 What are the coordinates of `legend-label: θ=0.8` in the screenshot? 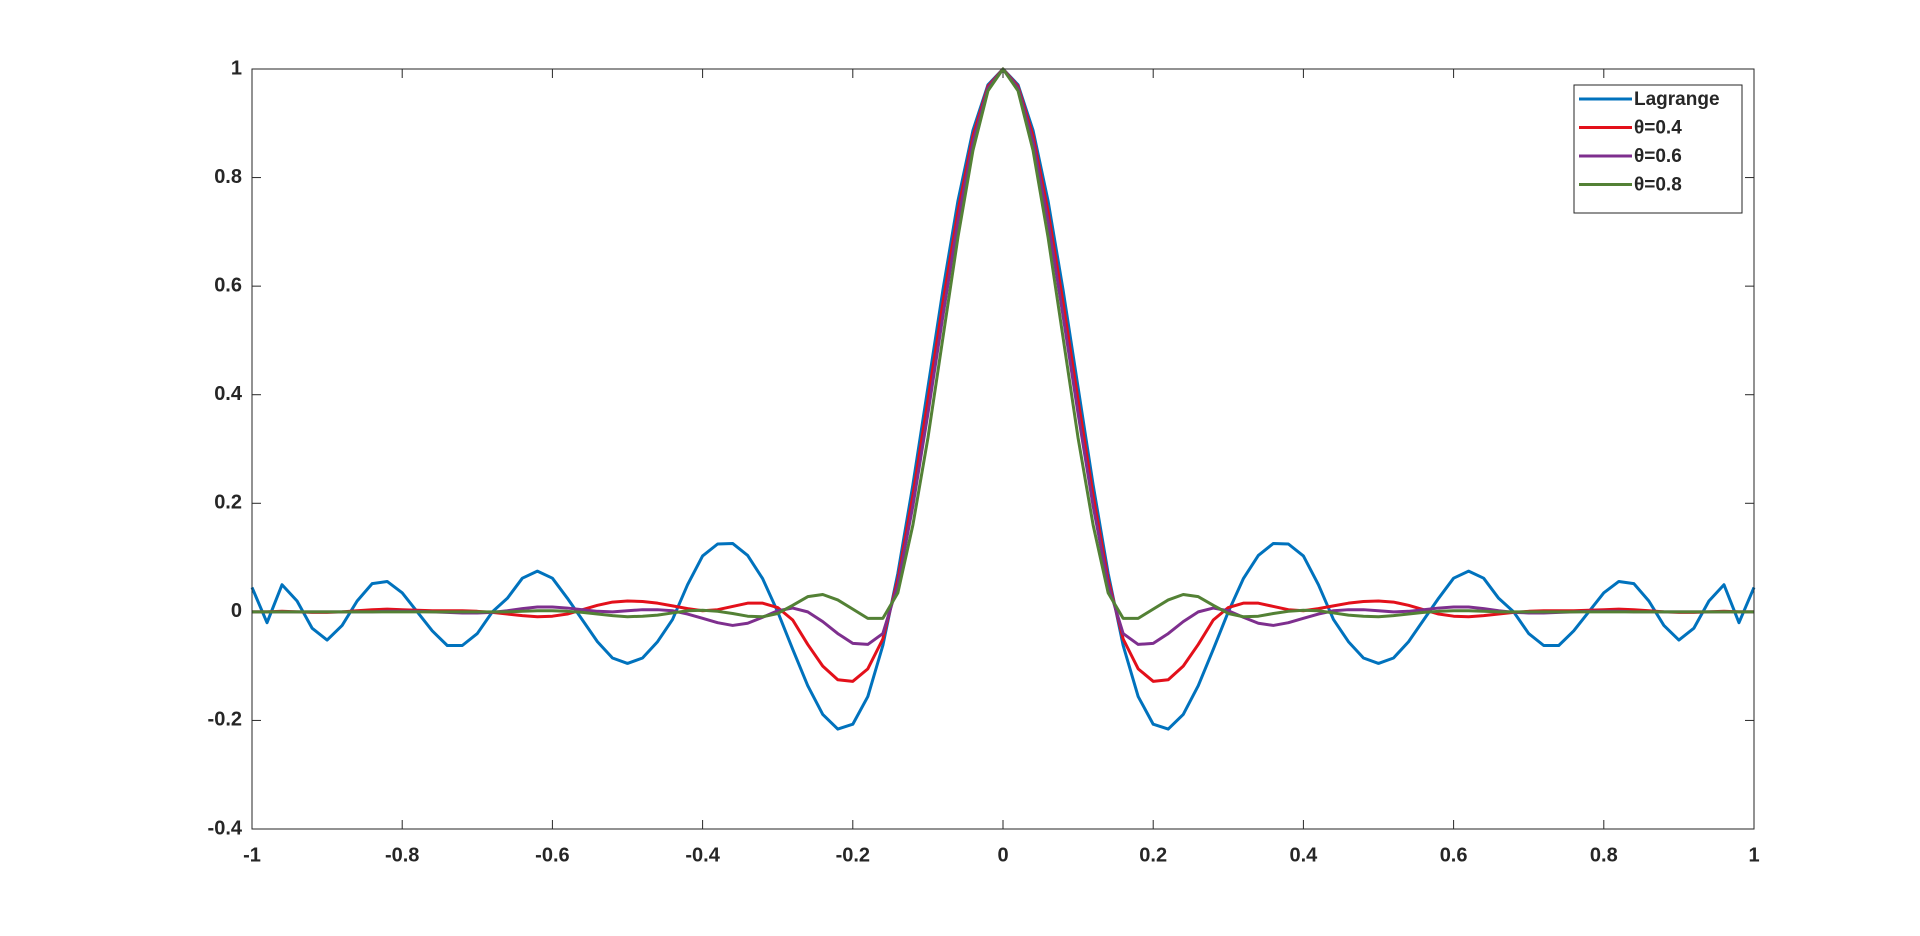 It's located at (1658, 185).